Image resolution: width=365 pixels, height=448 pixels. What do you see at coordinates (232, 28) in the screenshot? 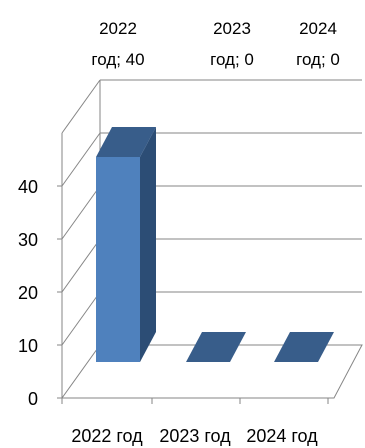
I see `data-label: 2023` at bounding box center [232, 28].